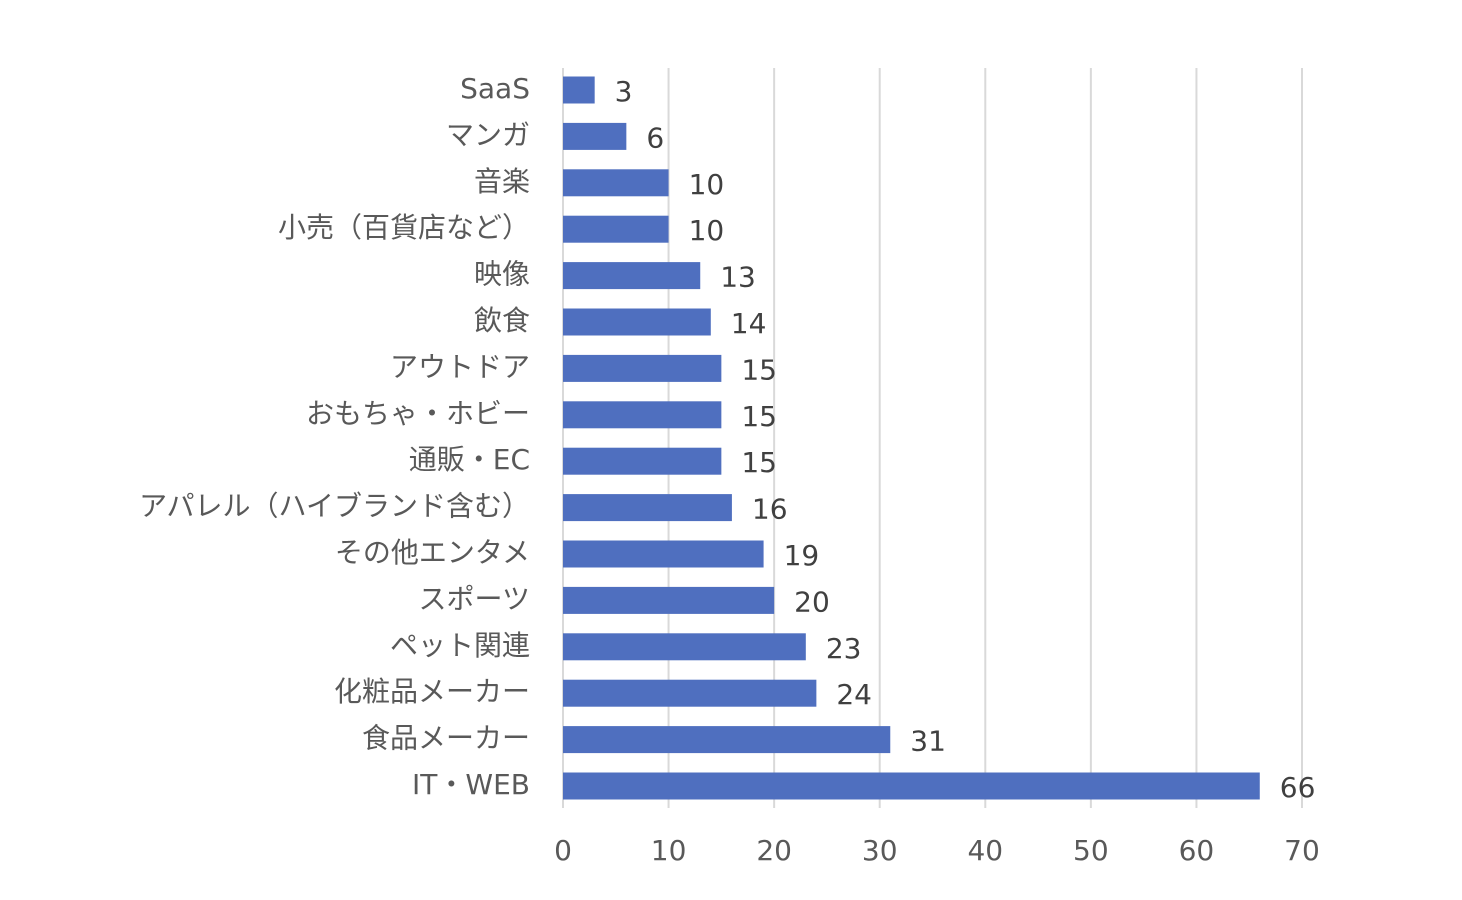 This screenshot has height=900, width=1462. Describe the element at coordinates (707, 230) in the screenshot. I see `data-label-3: 10` at that location.